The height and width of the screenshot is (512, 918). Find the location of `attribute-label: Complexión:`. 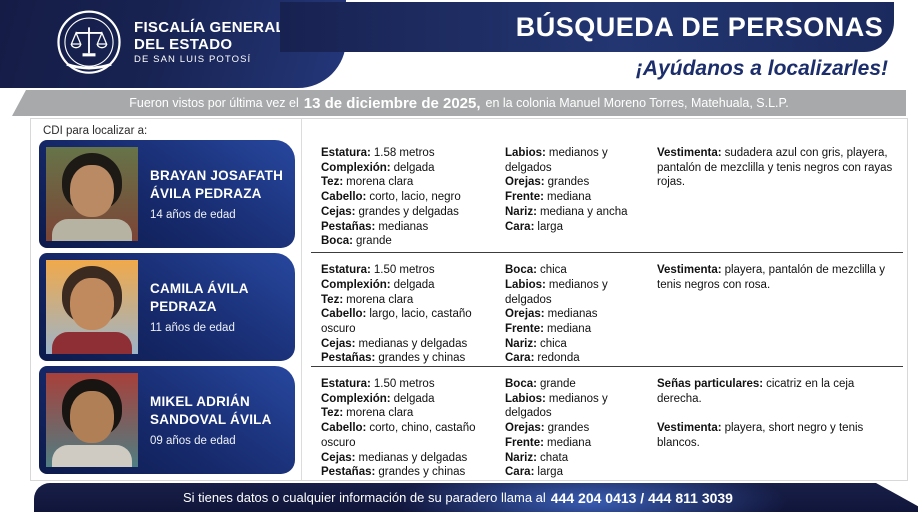

attribute-label: Complexión: is located at coordinates (356, 284).